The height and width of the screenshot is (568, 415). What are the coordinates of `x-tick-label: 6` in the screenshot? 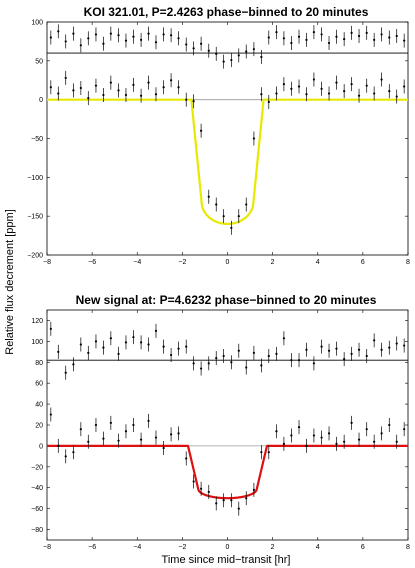 It's located at (363, 547).